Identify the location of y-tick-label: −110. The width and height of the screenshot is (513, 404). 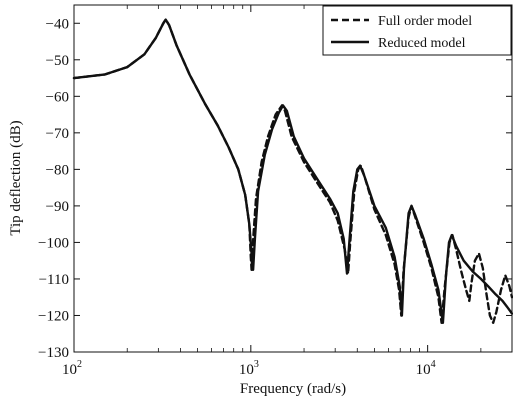
(54, 280).